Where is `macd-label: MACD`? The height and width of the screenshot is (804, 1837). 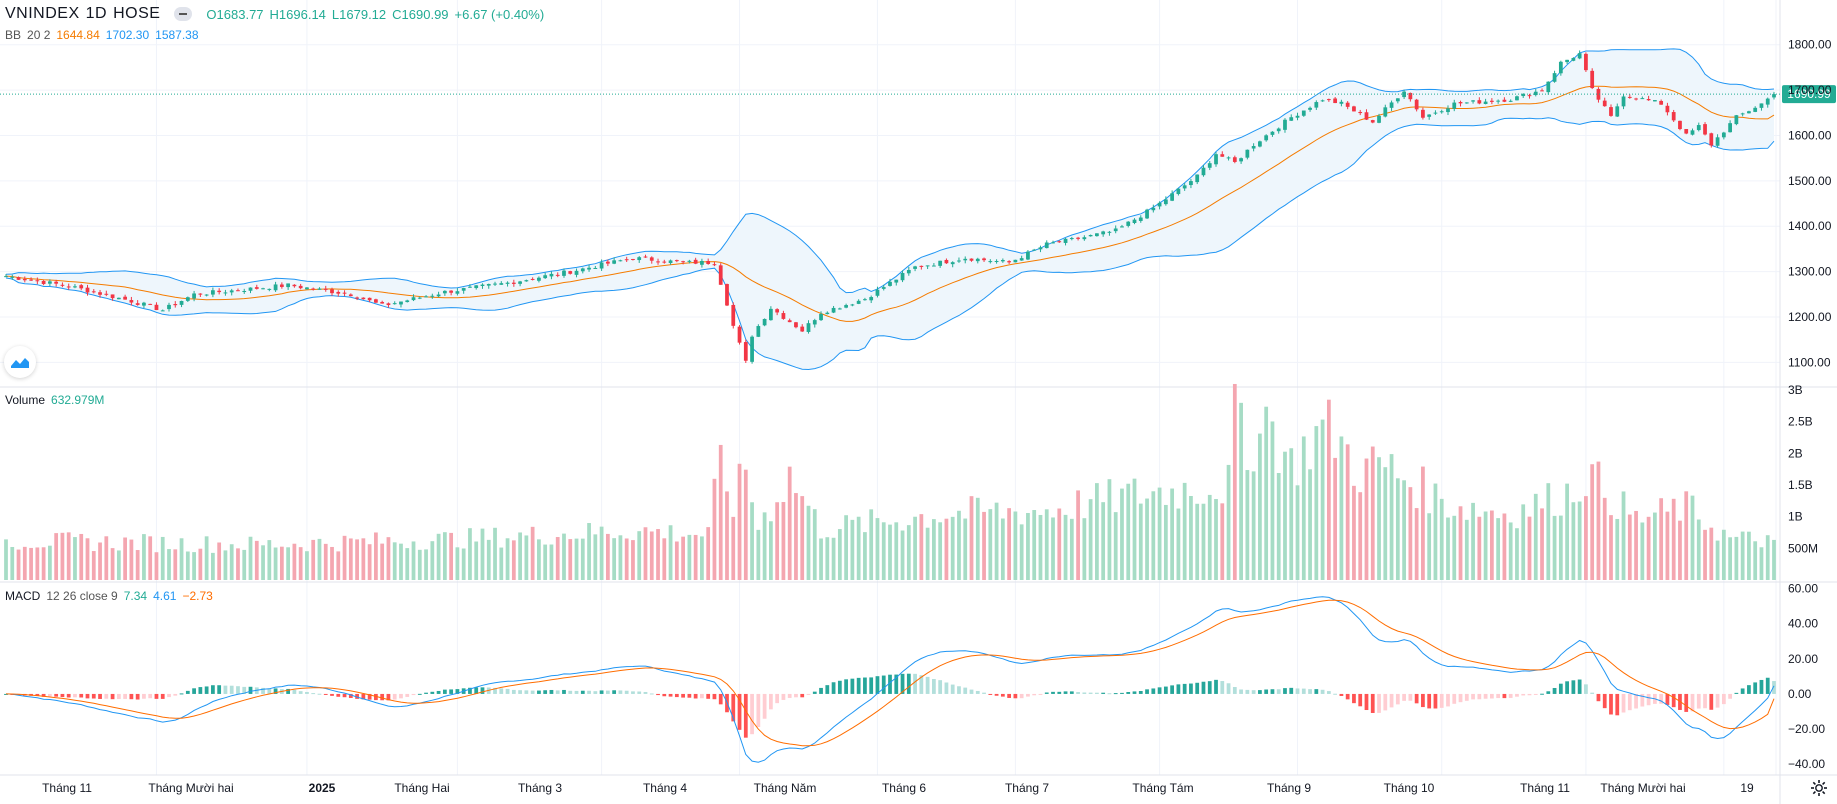 macd-label: MACD is located at coordinates (23, 596).